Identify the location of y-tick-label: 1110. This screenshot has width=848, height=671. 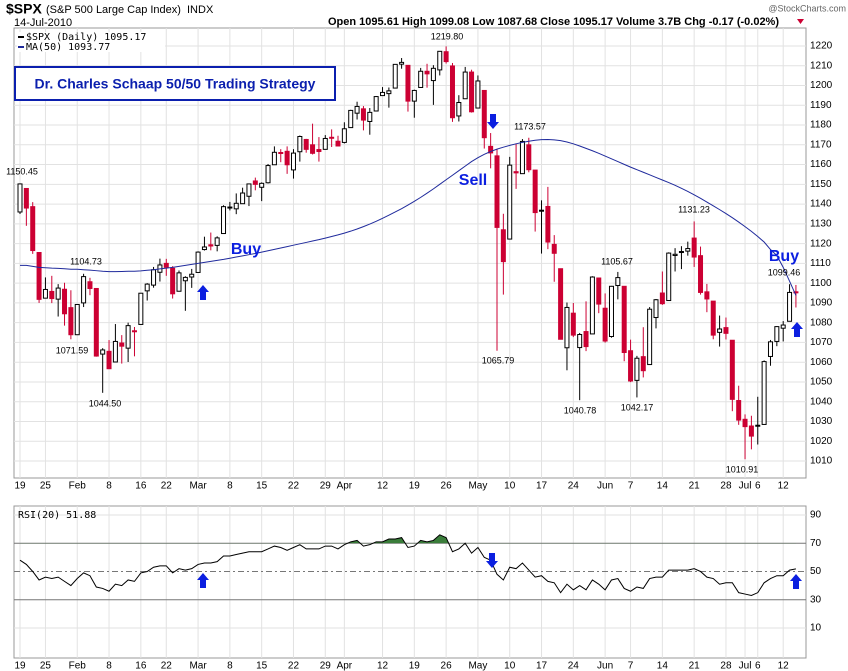
(820, 263).